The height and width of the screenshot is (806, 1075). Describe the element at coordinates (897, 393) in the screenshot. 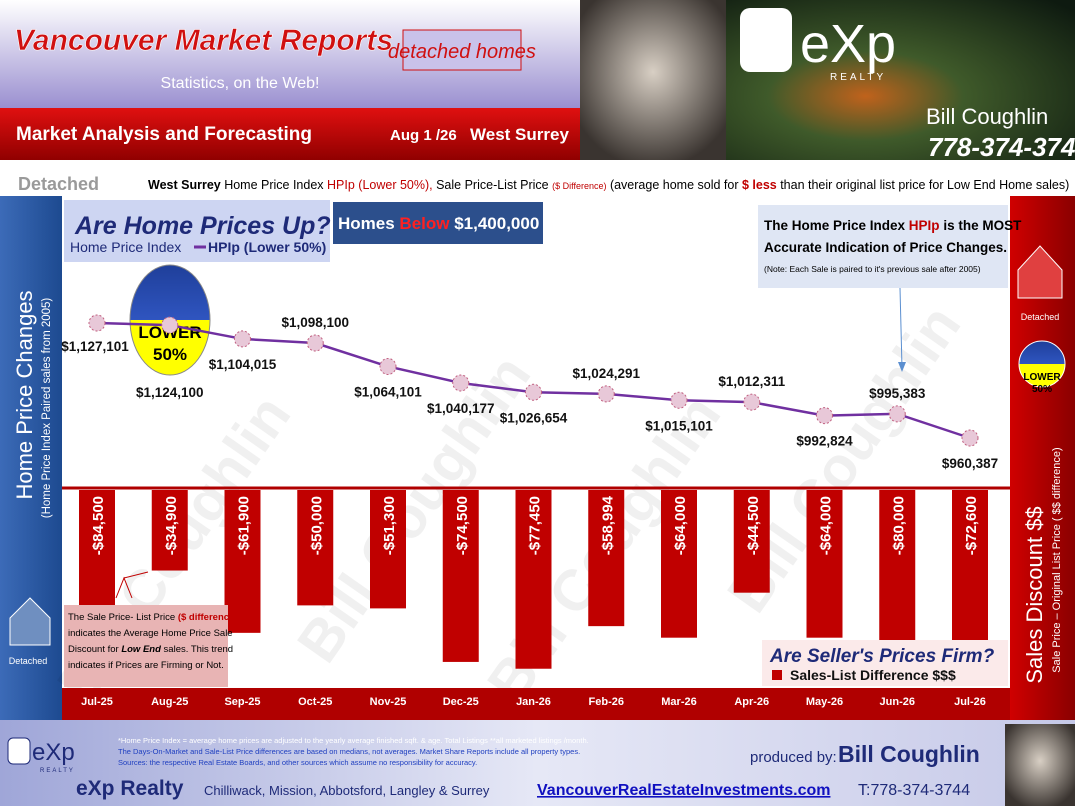

I see `point-value-label: $995,383` at that location.